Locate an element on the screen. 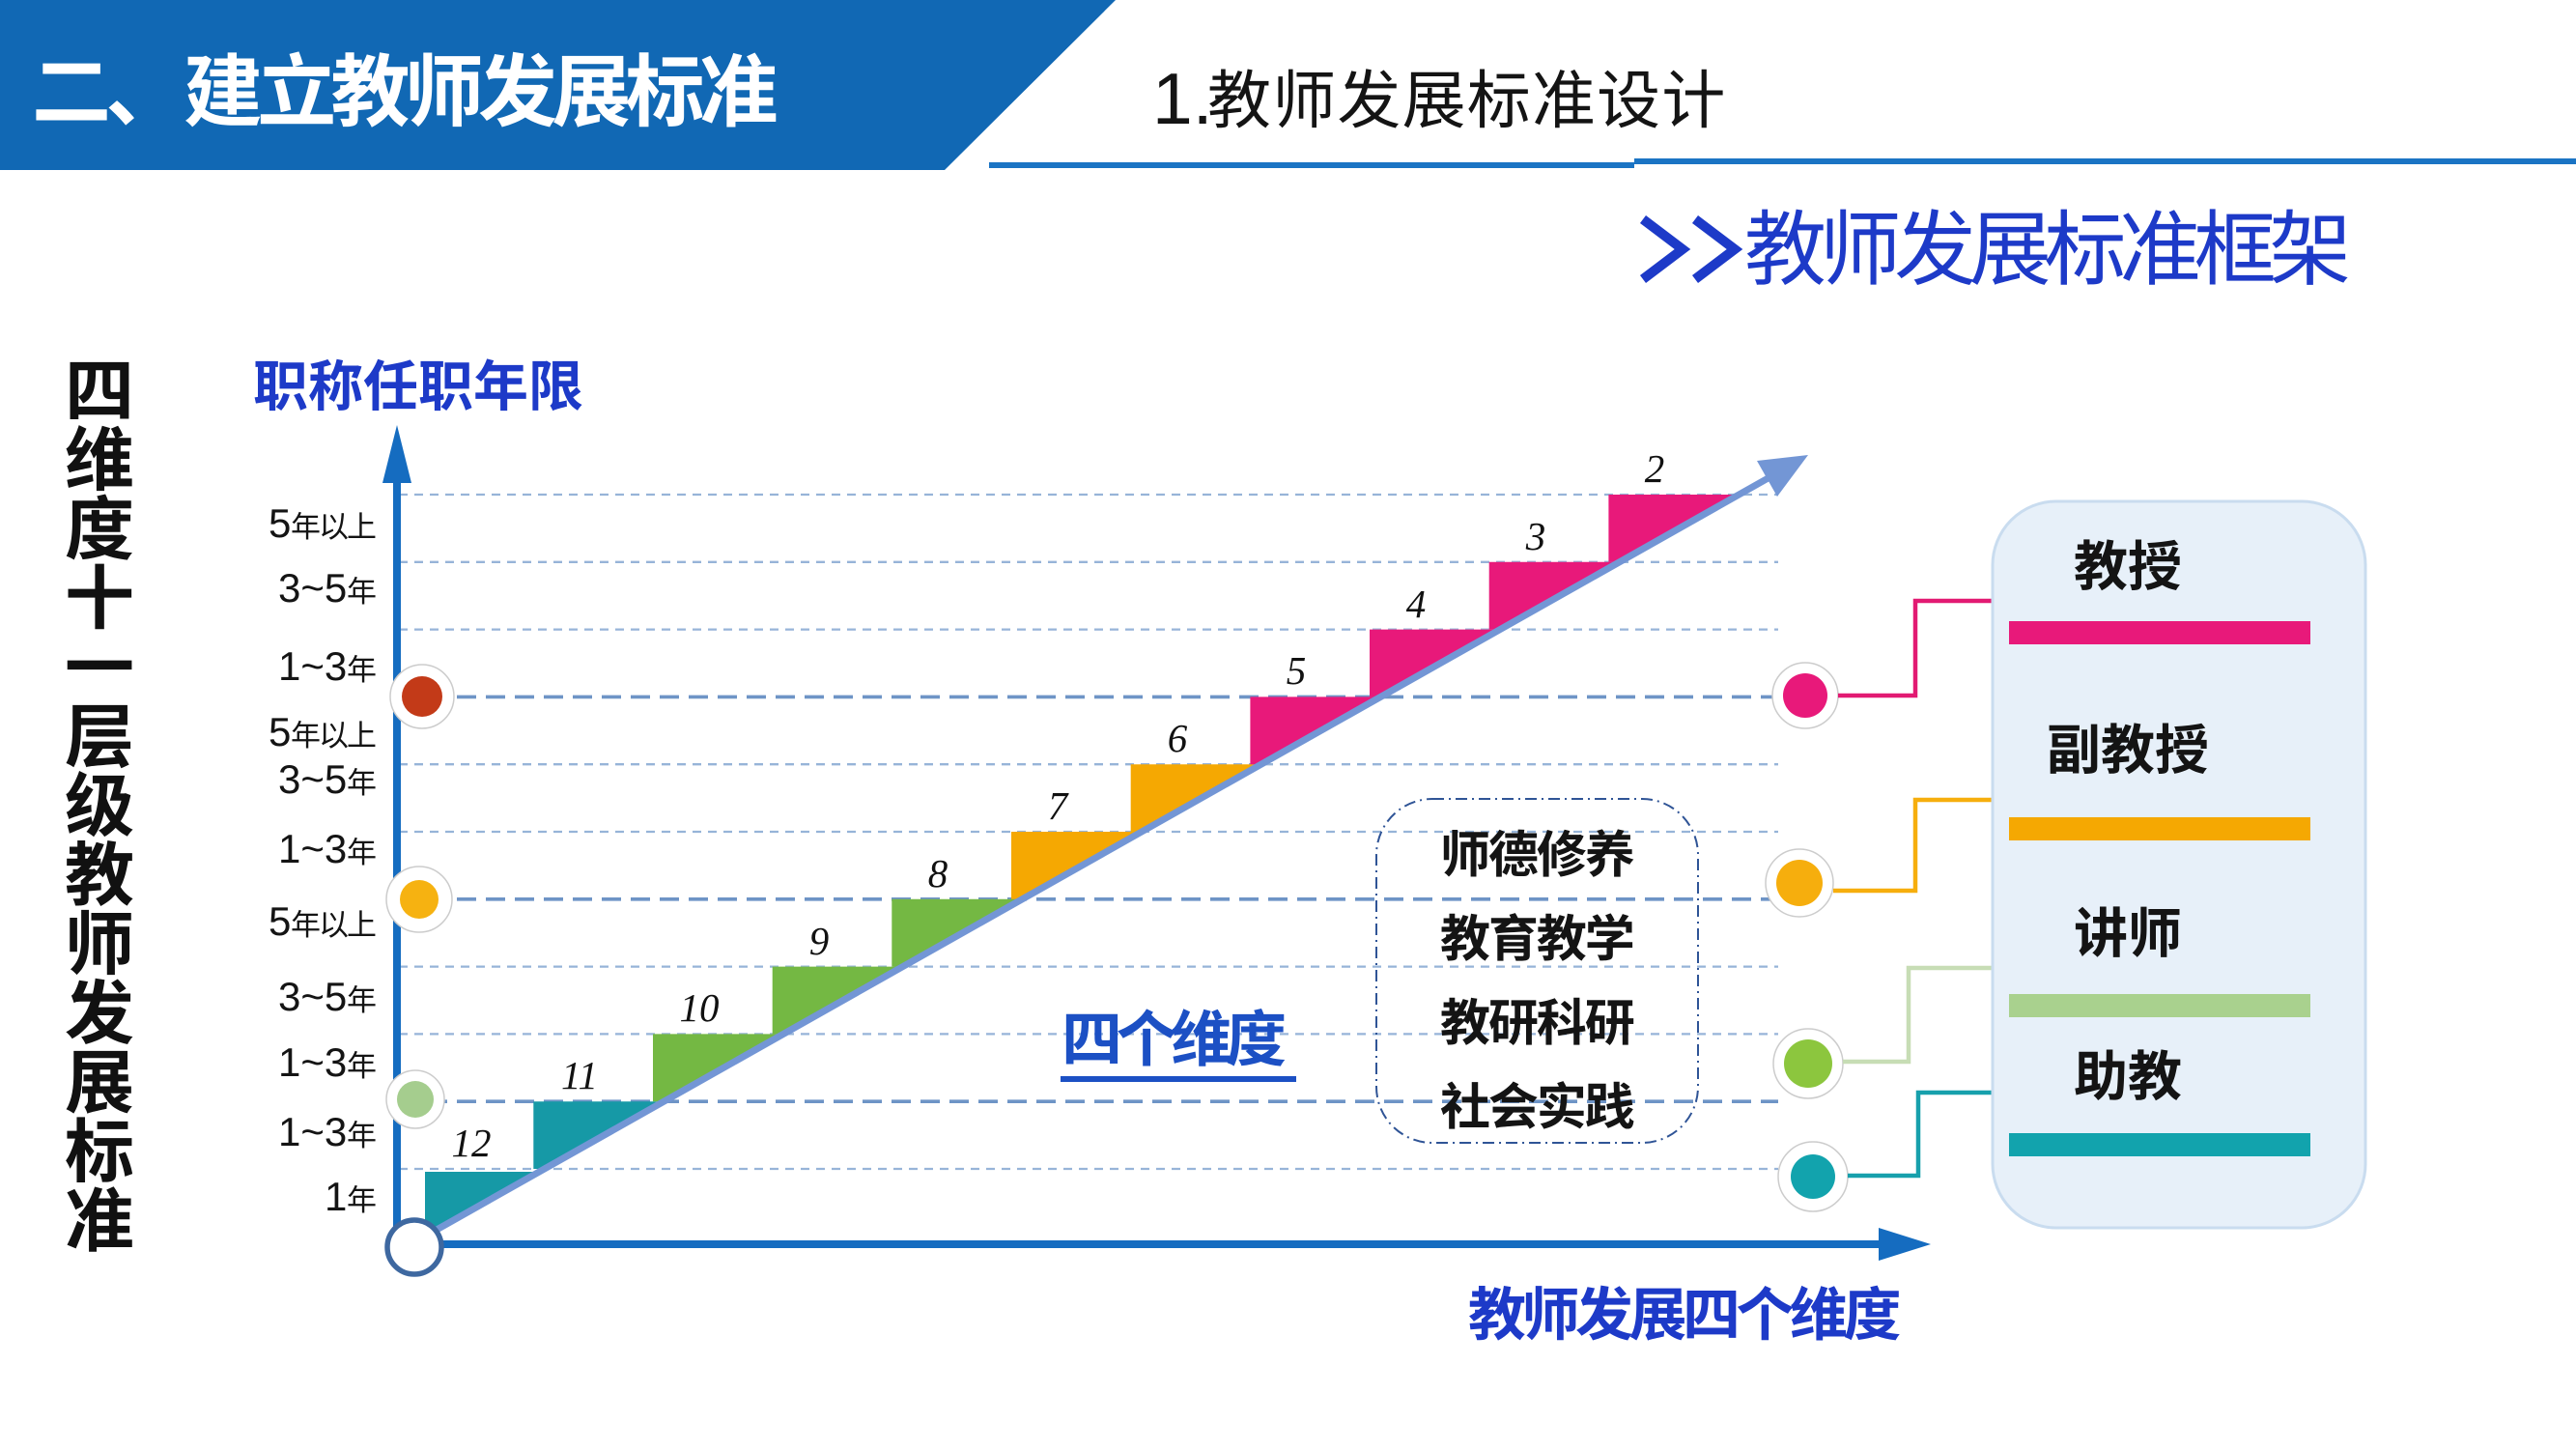 The width and height of the screenshot is (2576, 1450). svg-text: 2 is located at coordinates (1655, 469).